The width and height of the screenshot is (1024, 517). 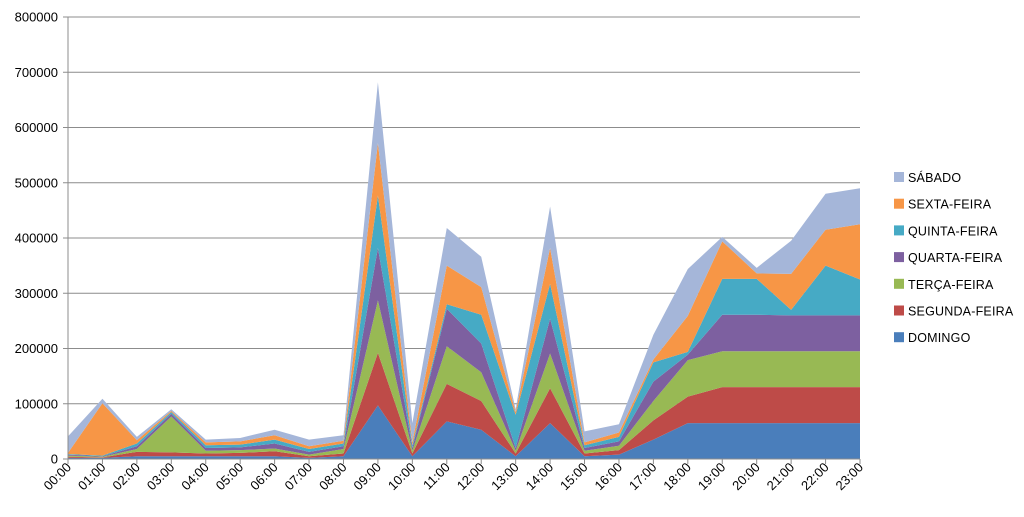 What do you see at coordinates (953, 231) in the screenshot?
I see `legend-label: QUINTA-FEIRA` at bounding box center [953, 231].